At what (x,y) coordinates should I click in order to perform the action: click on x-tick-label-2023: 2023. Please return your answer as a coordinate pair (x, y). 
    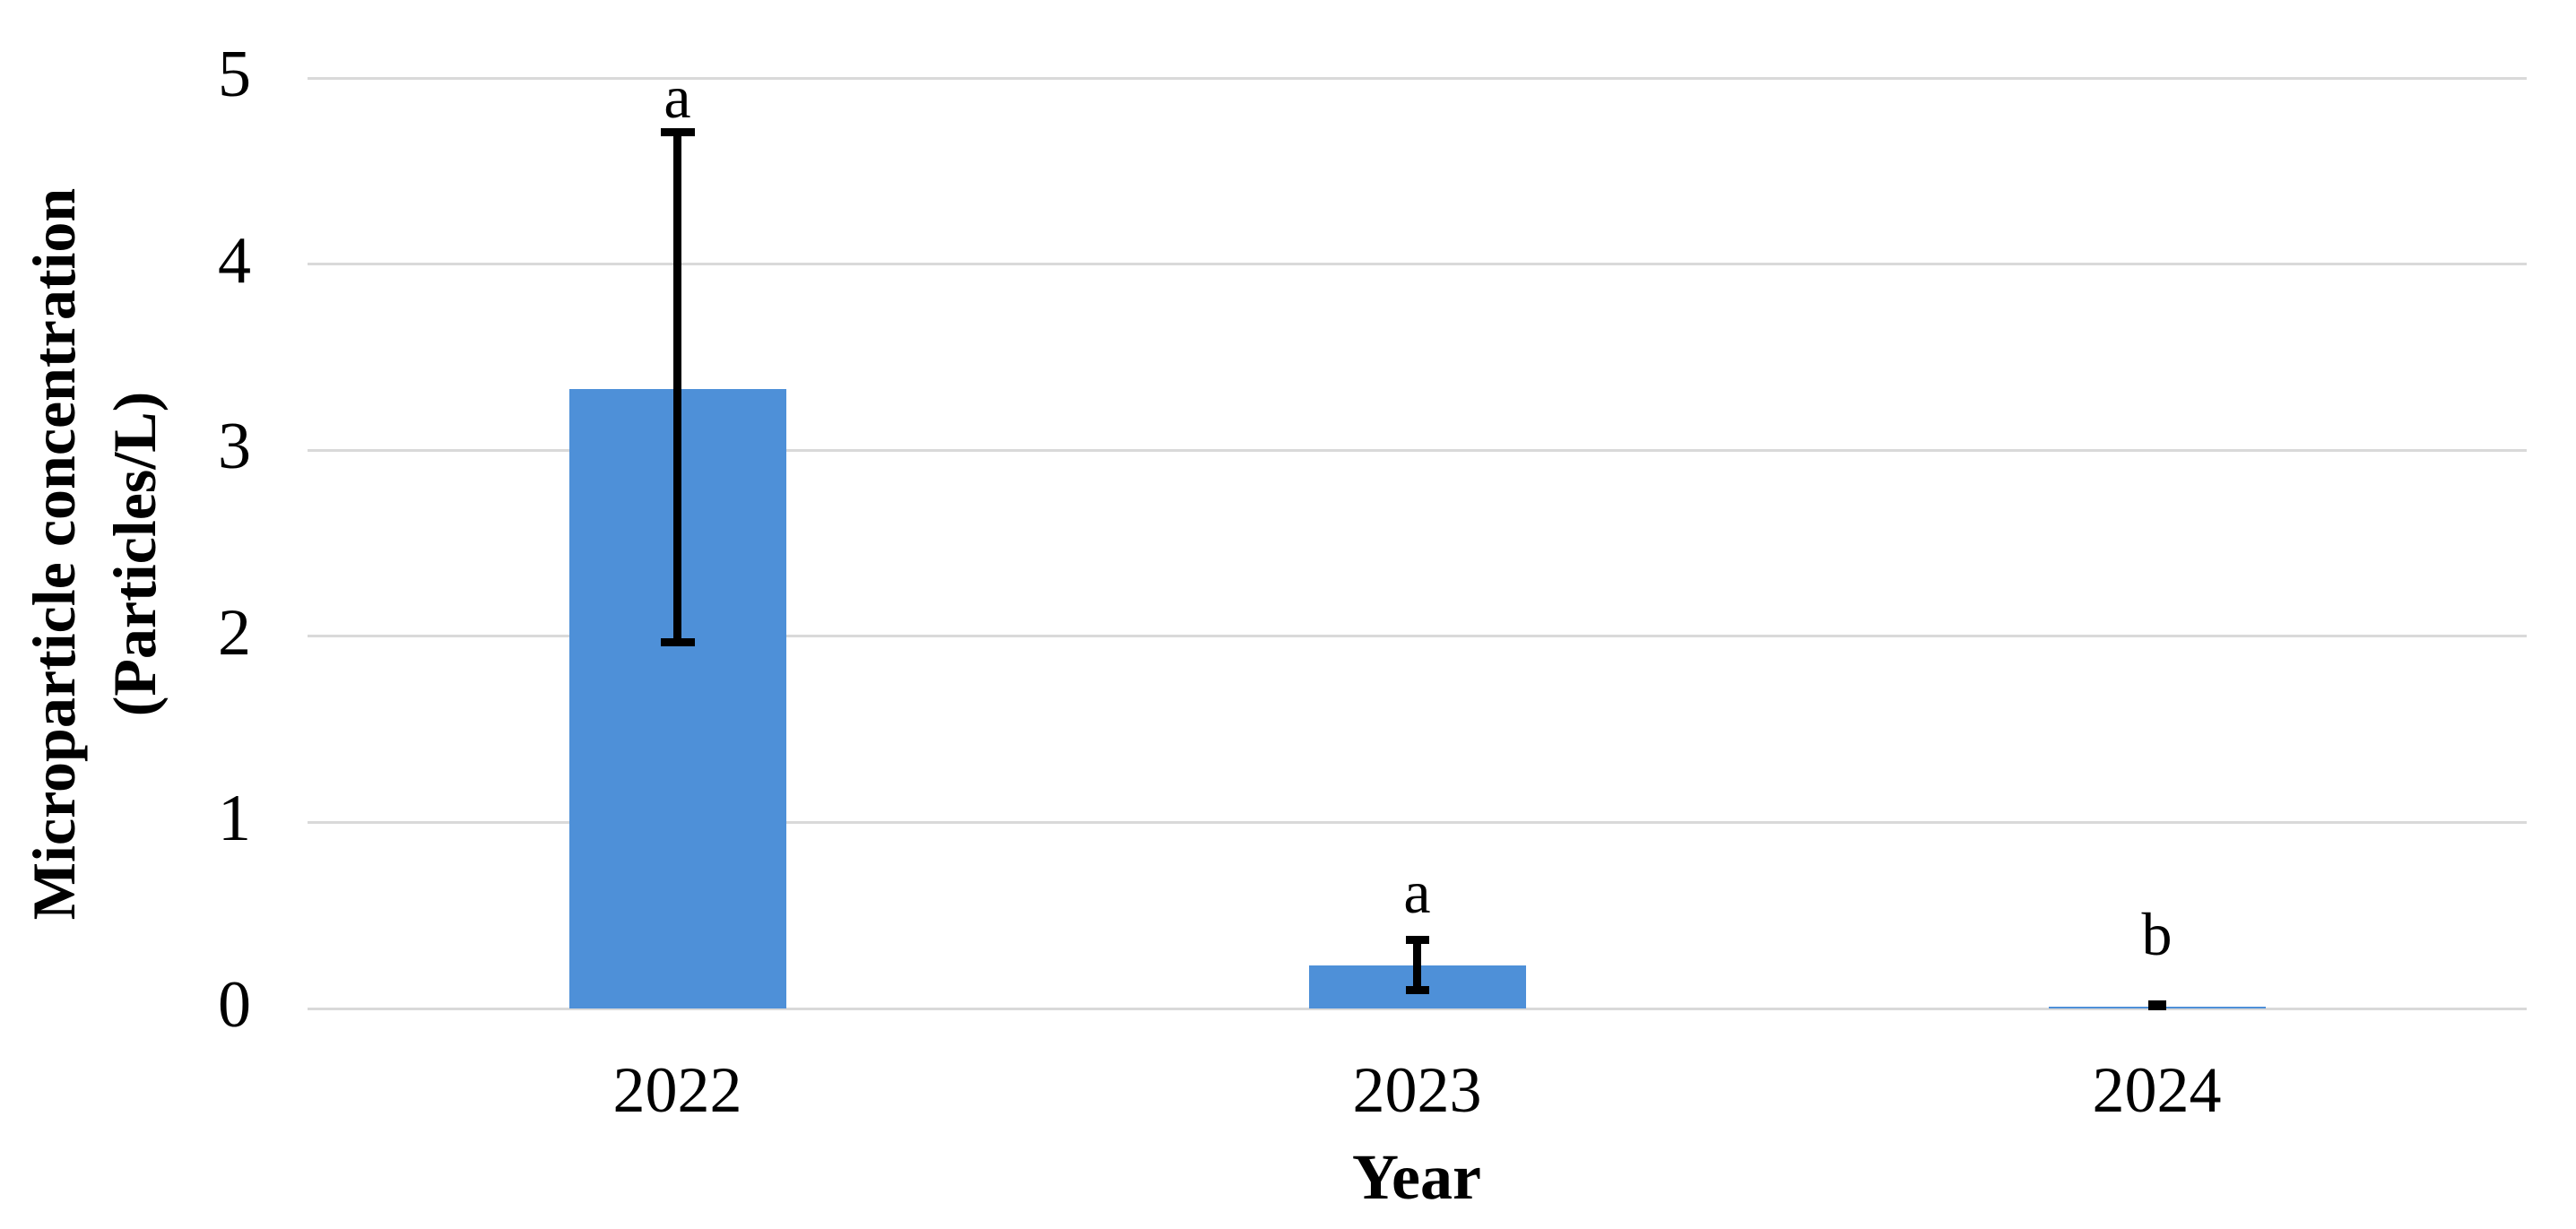
    Looking at the image, I should click on (1417, 1090).